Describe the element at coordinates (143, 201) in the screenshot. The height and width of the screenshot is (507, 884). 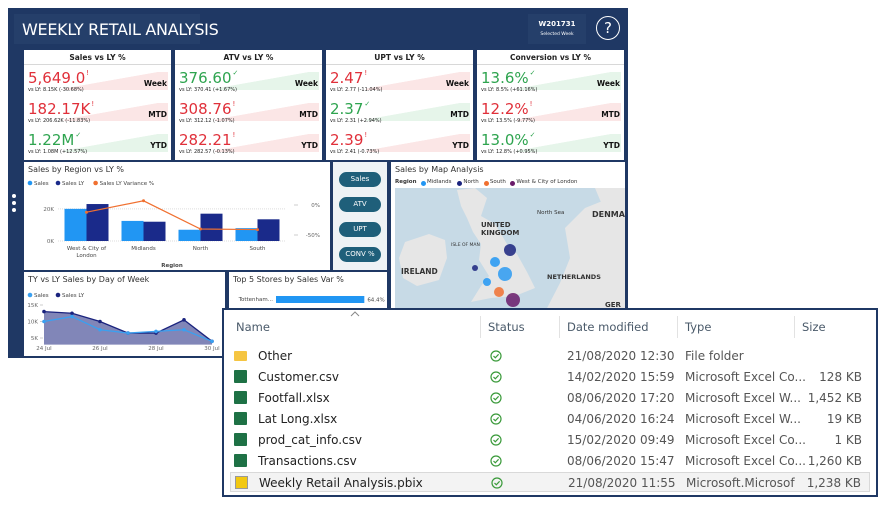
I see `variance-point` at that location.